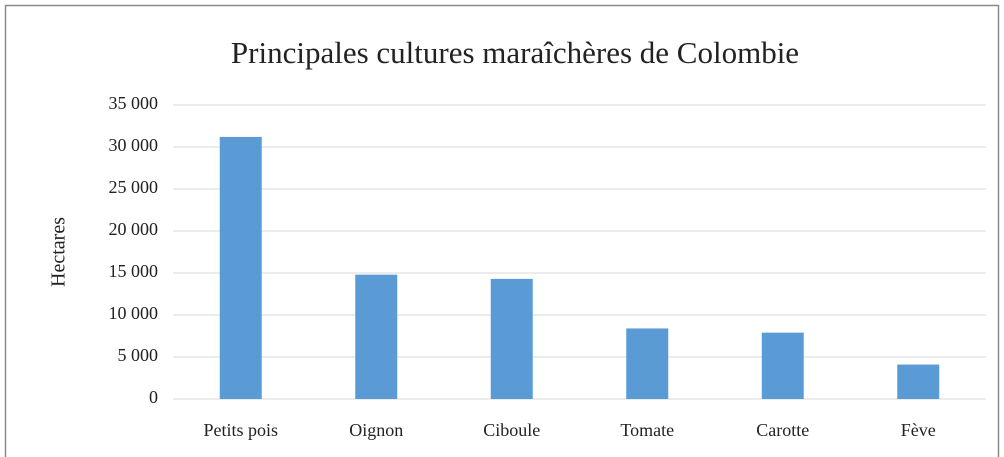  I want to click on y-tick-label: 35 000, so click(134, 103).